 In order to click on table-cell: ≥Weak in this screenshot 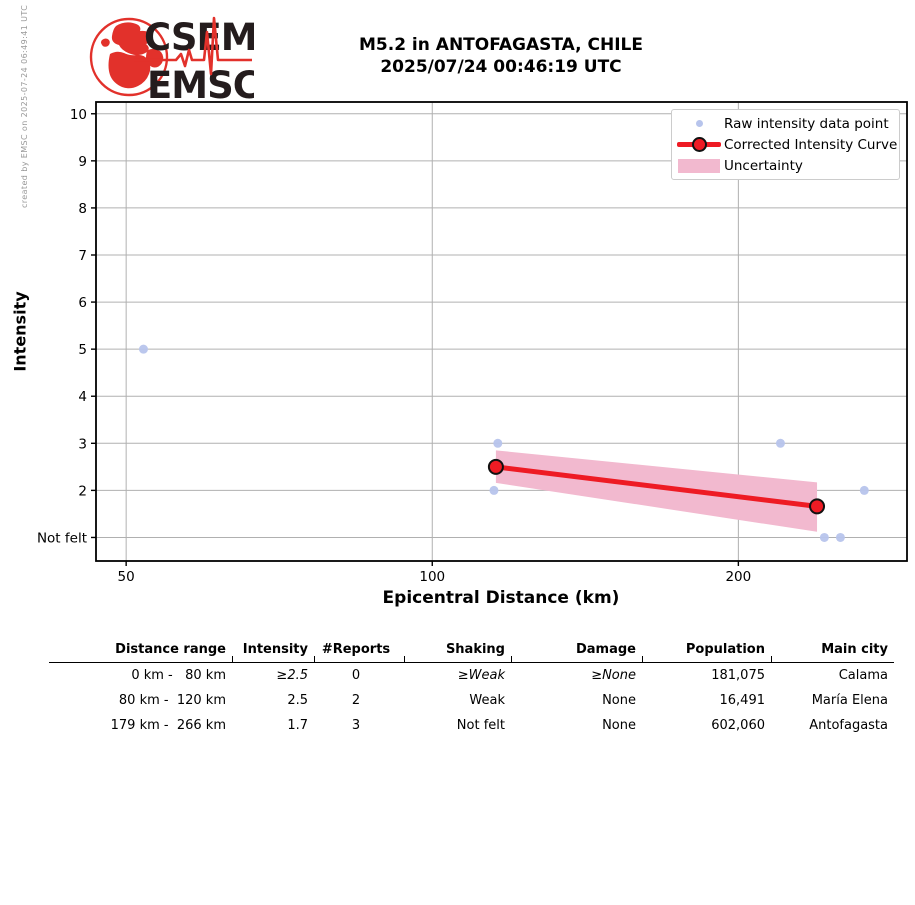, I will do `click(481, 675)`.